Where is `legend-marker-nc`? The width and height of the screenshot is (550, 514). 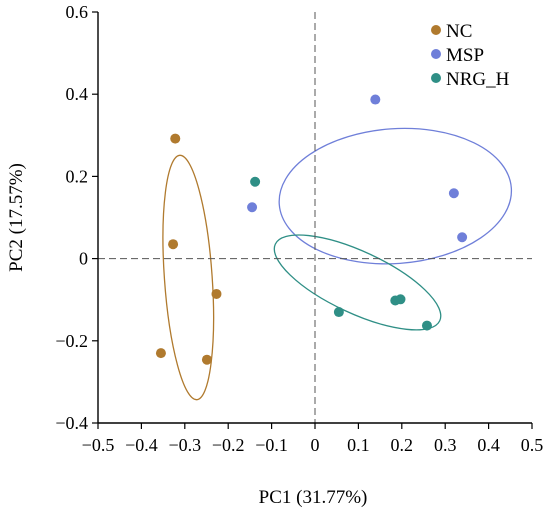
legend-marker-nc is located at coordinates (436, 30).